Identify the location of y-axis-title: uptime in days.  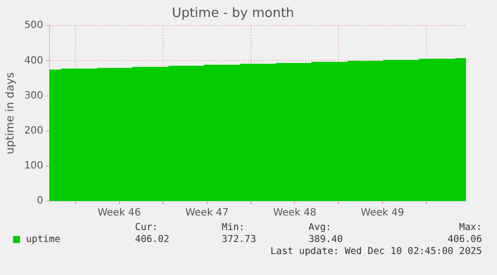
(9, 113).